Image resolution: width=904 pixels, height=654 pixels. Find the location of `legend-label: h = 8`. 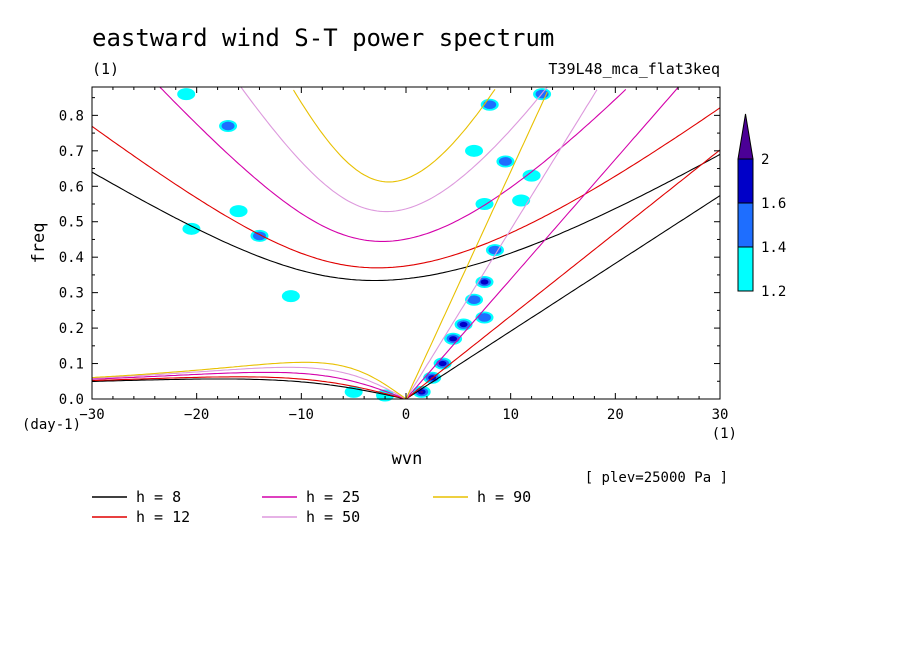

legend-label: h = 8 is located at coordinates (158, 497).